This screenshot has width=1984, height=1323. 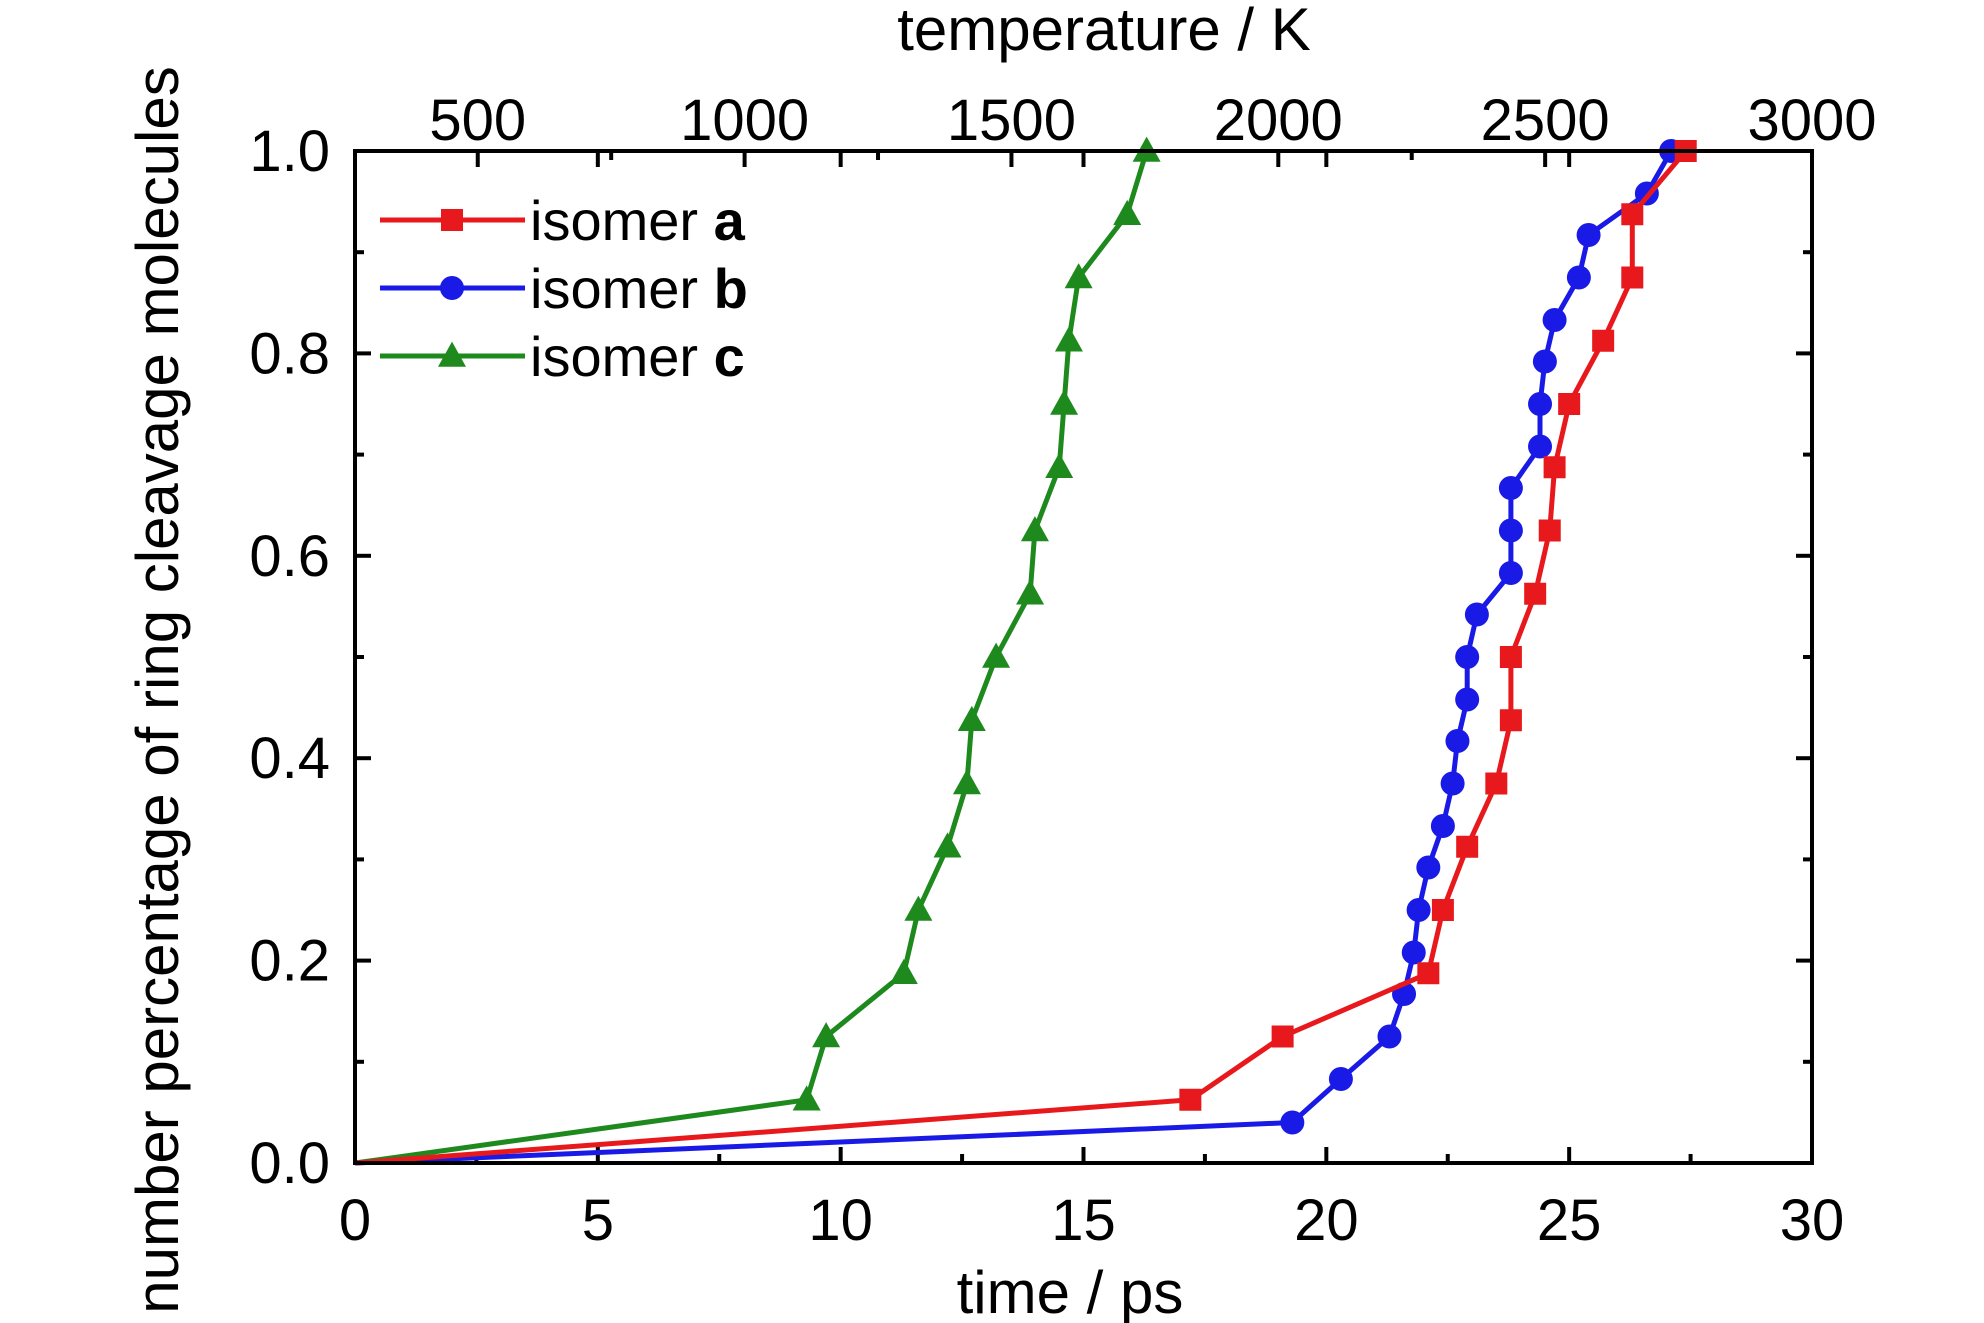 I want to click on x-tick-label: 25, so click(x=1569, y=1220).